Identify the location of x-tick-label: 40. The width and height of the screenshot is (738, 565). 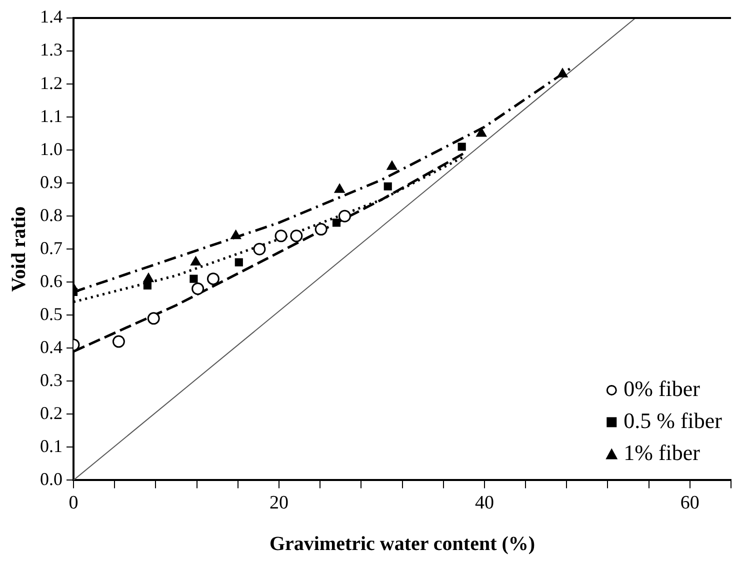
(484, 503).